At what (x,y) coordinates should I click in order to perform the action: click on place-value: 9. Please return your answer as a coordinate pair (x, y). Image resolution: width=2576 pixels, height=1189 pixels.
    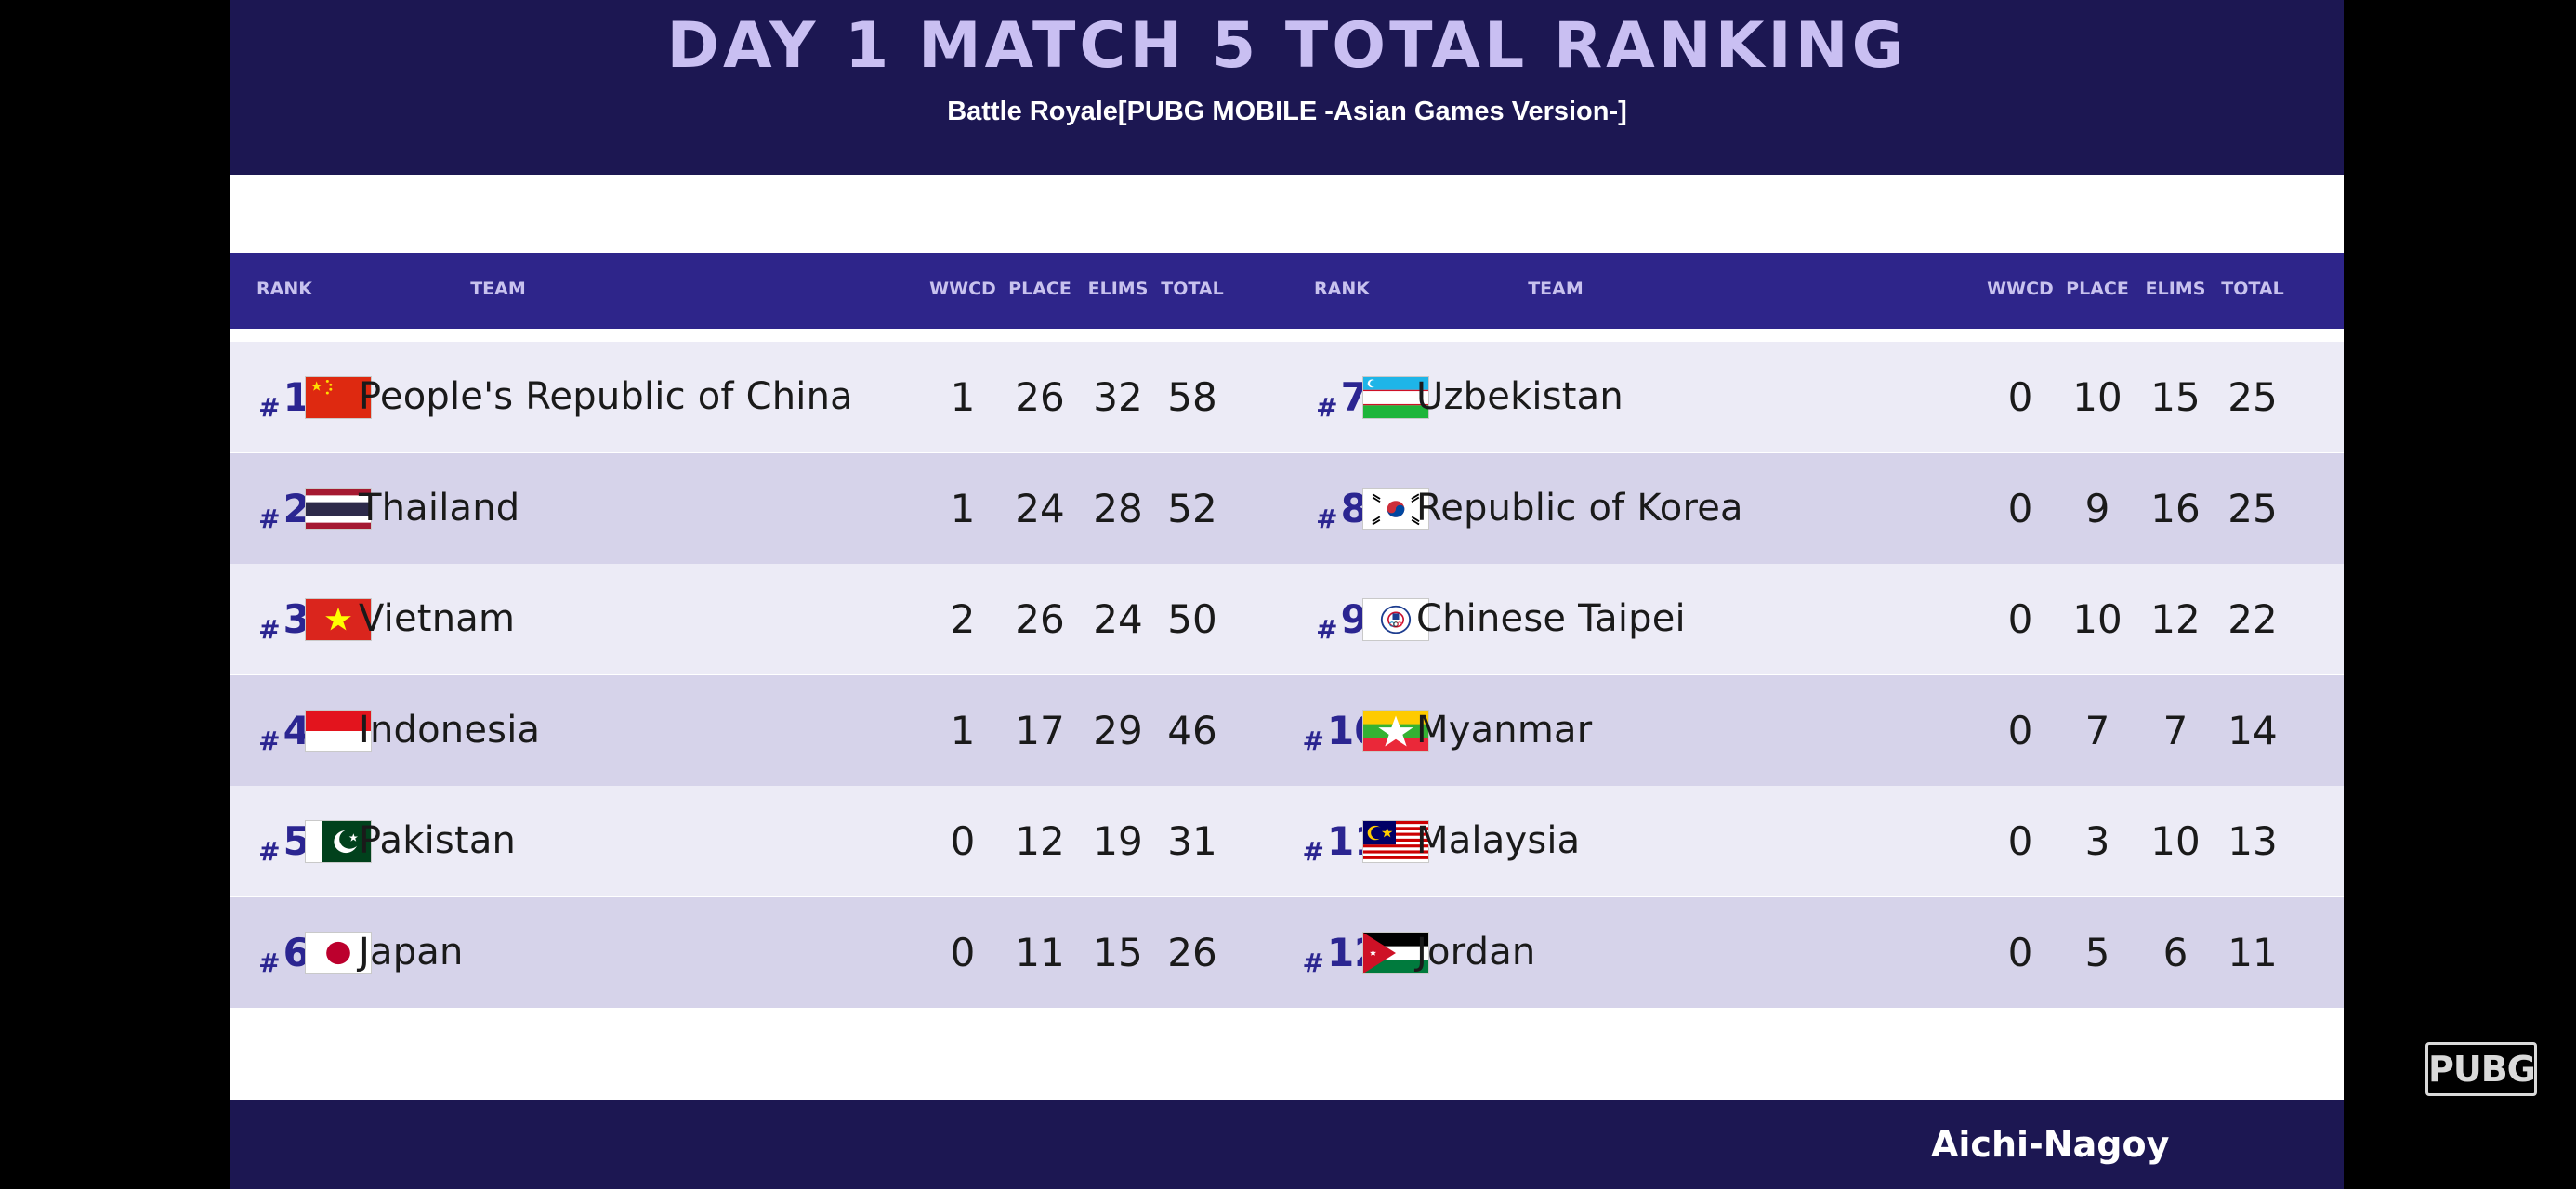
    Looking at the image, I should click on (2097, 508).